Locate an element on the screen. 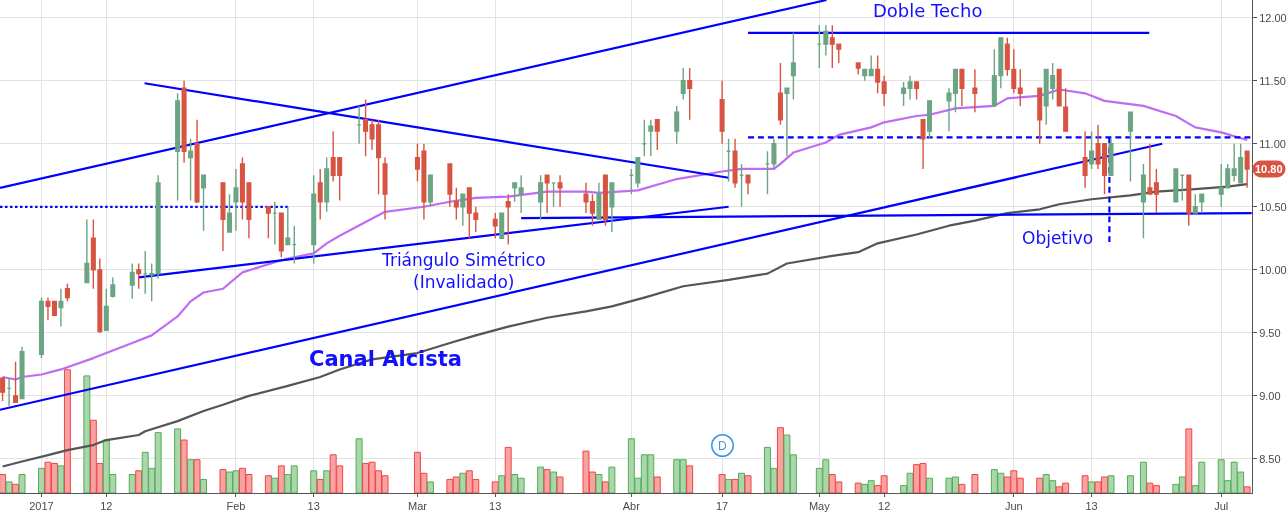 The image size is (1287, 513). y-tick-label: 11.00 is located at coordinates (1272, 143).